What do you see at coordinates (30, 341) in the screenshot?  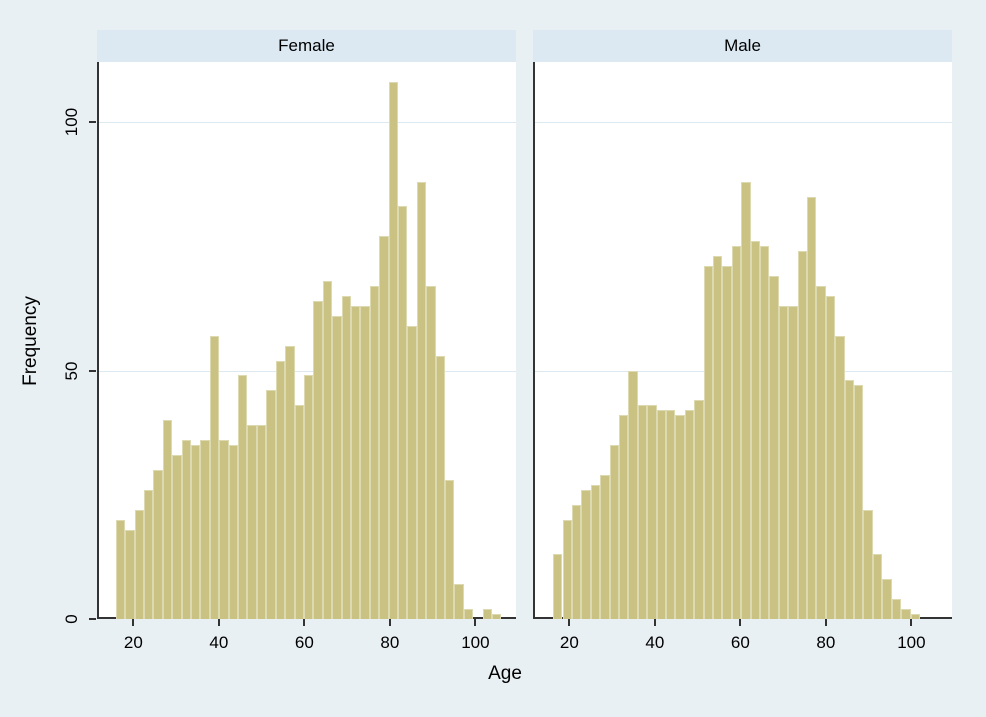 I see `y-axis-title: Frequency` at bounding box center [30, 341].